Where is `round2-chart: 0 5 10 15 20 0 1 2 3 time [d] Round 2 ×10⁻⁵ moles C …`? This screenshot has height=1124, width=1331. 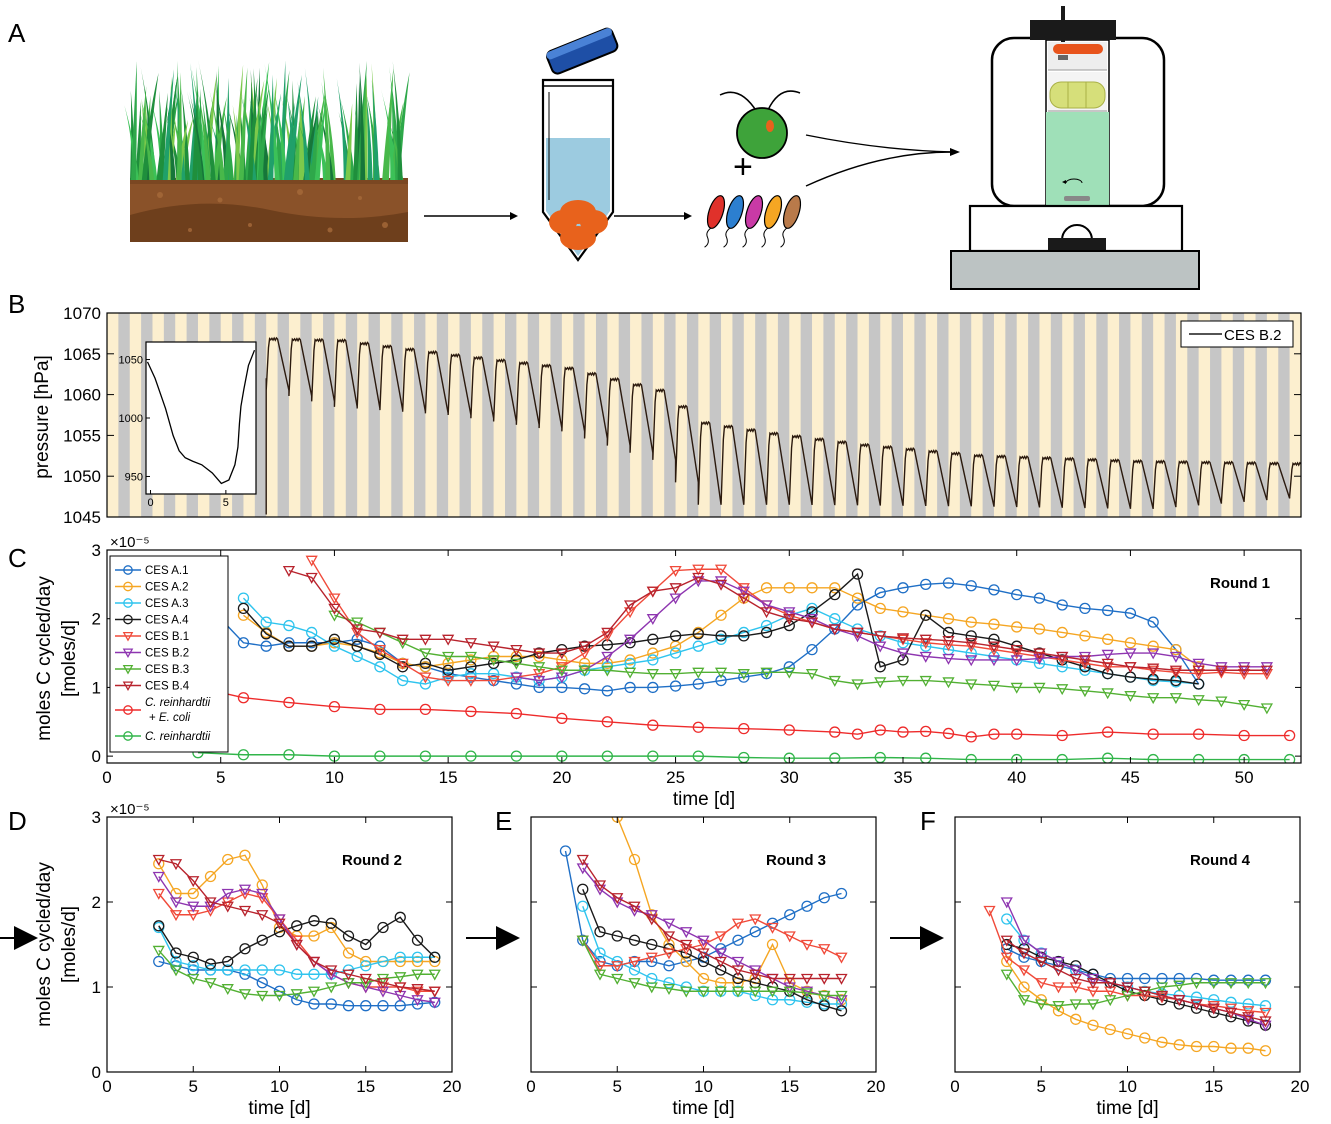
round2-chart: 0 5 10 15 20 0 1 2 3 time [d] Round 2 ×10⁻⁵ moles C … is located at coordinates (247, 960).